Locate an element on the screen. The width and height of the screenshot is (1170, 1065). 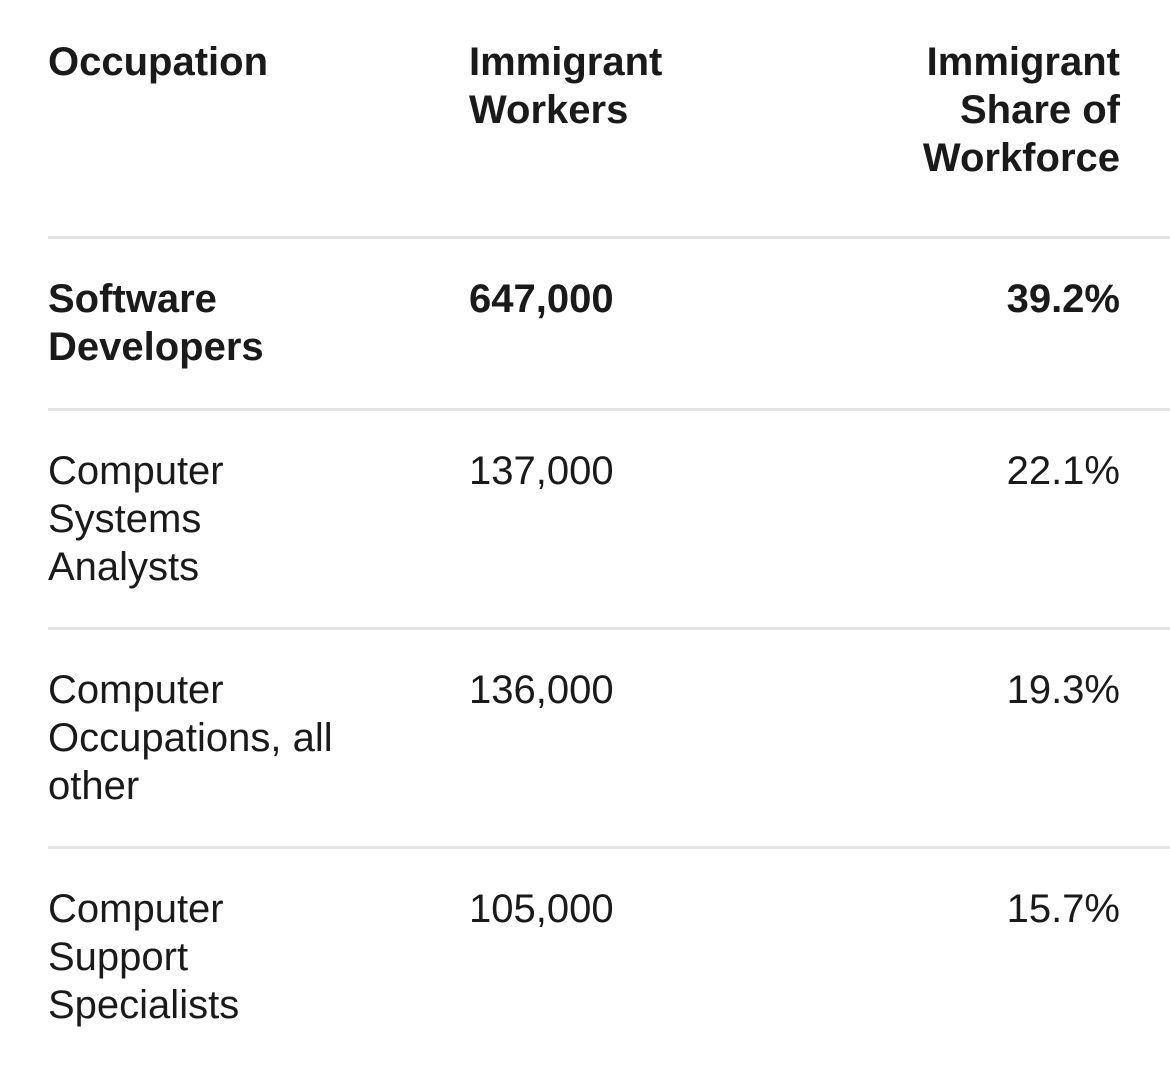
header-line: Share of is located at coordinates (1039, 110).